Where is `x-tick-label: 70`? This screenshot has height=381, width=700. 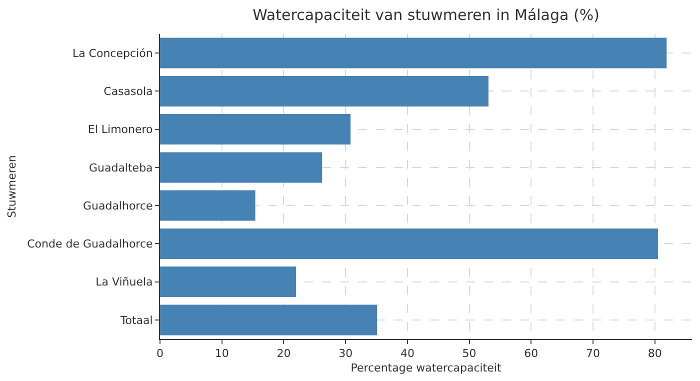
x-tick-label: 70 is located at coordinates (593, 353).